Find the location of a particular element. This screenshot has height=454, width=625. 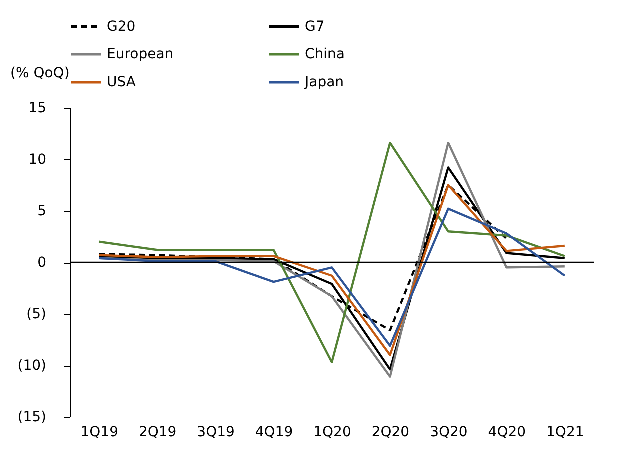

x-tick-label: 3Q20 is located at coordinates (449, 432).